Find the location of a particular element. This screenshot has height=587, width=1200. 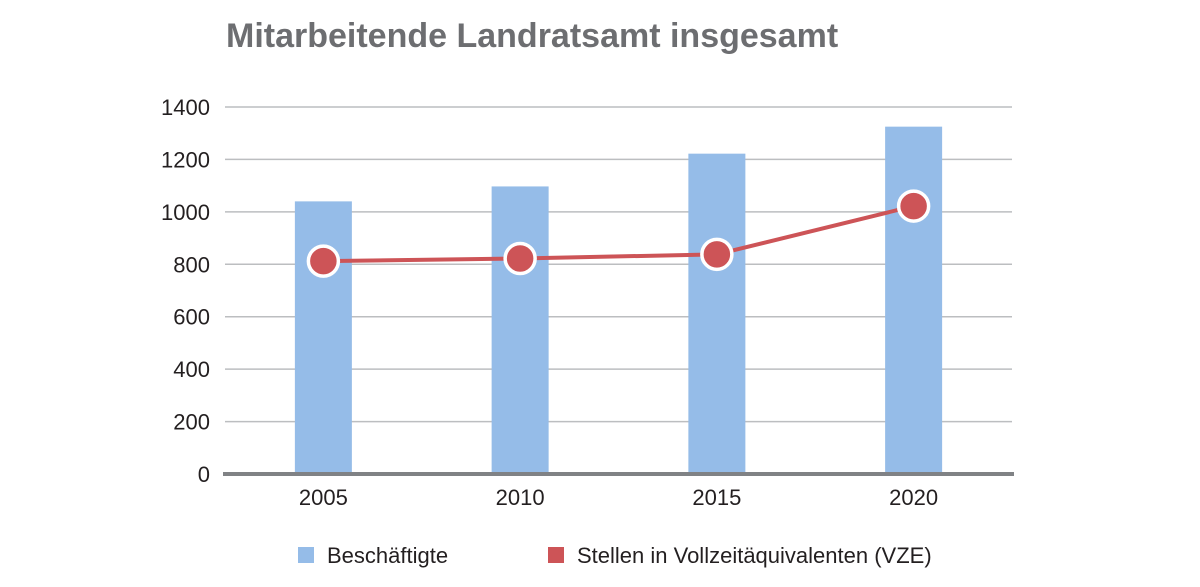

legend-item-vze: Stellen in Vollzeitäquivalenten (VZE) is located at coordinates (740, 555).